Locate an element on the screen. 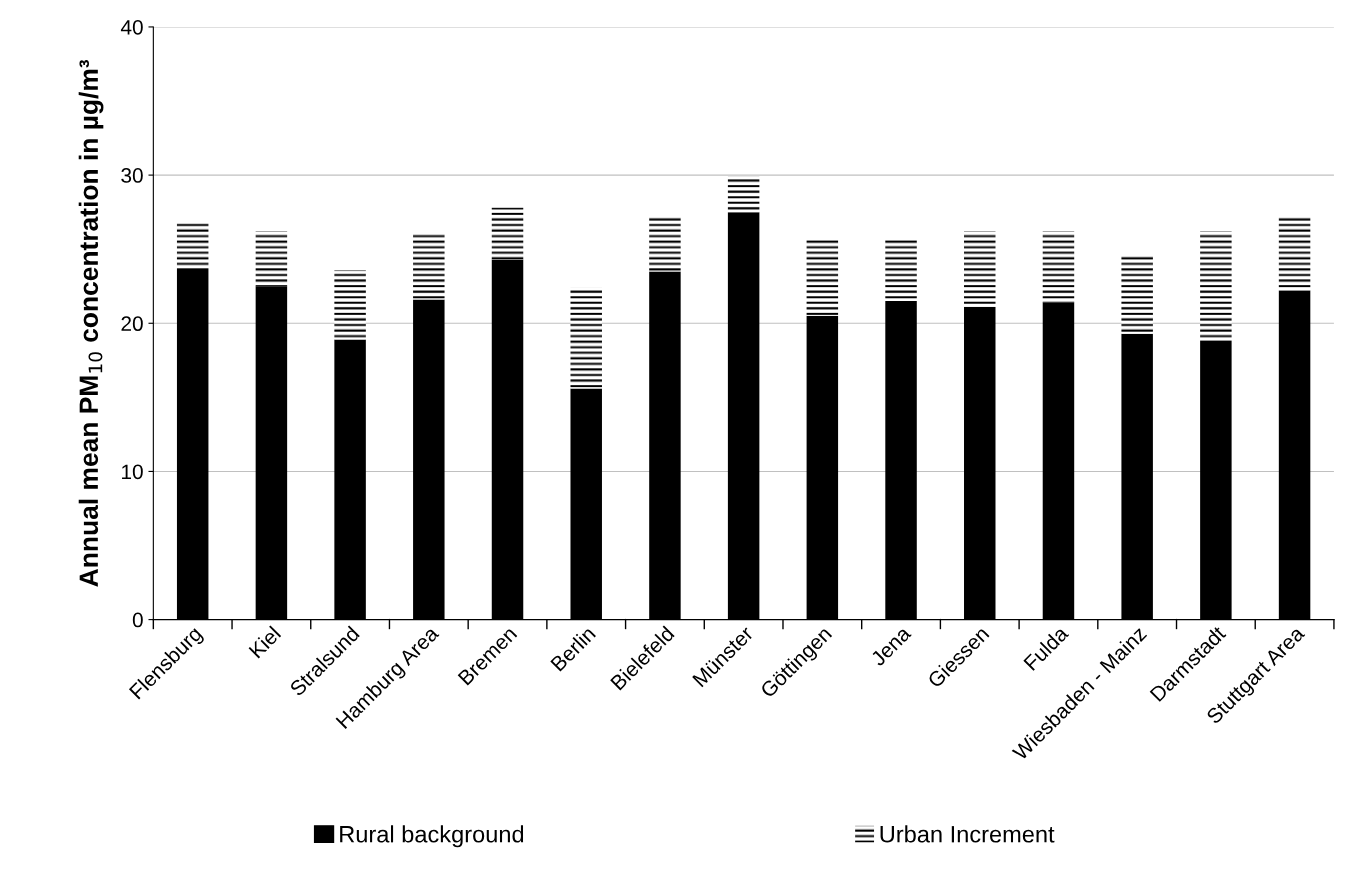 Image resolution: width=1357 pixels, height=869 pixels. y-tick-label: 0 is located at coordinates (137, 620).